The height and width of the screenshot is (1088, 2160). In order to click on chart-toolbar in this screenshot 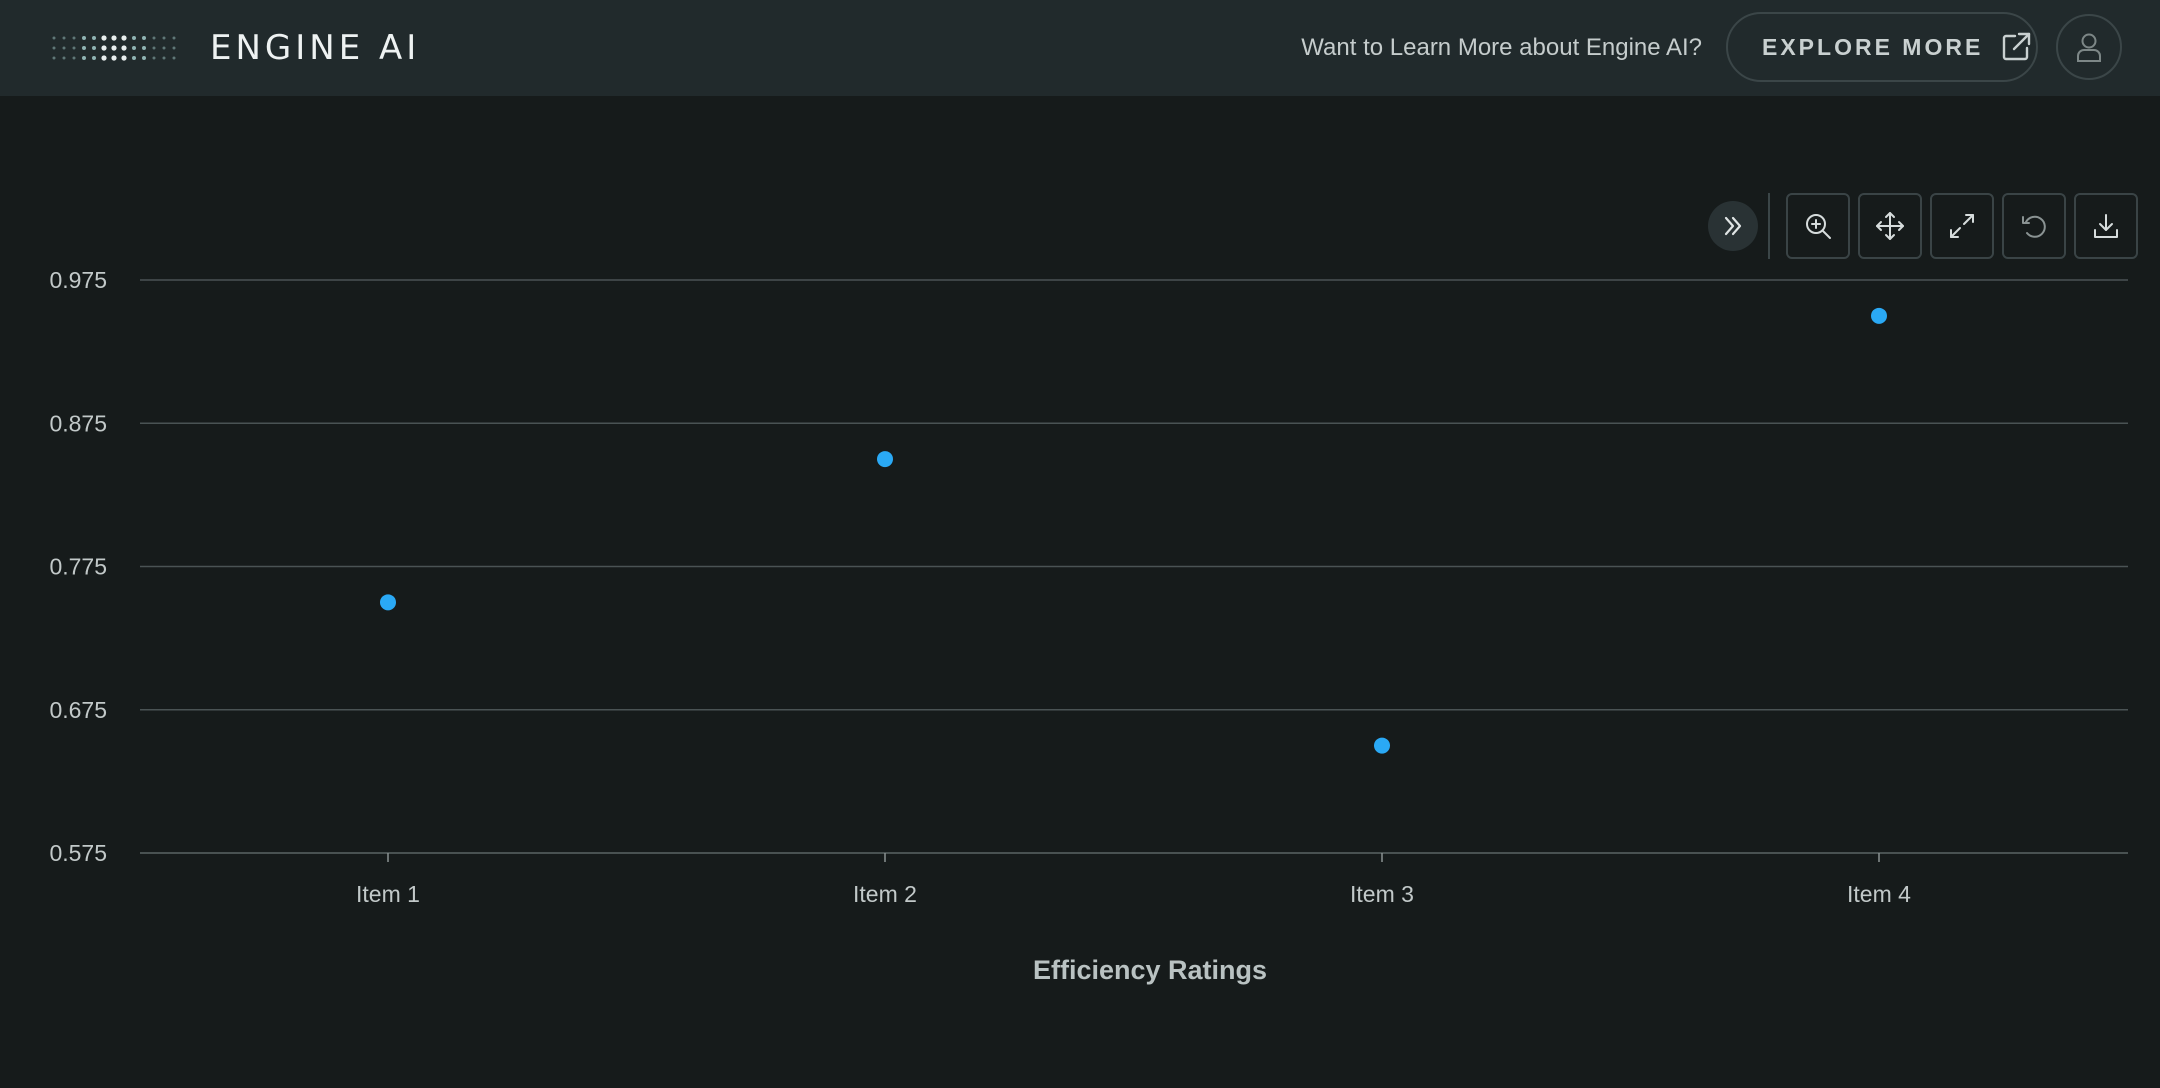, I will do `click(1923, 226)`.